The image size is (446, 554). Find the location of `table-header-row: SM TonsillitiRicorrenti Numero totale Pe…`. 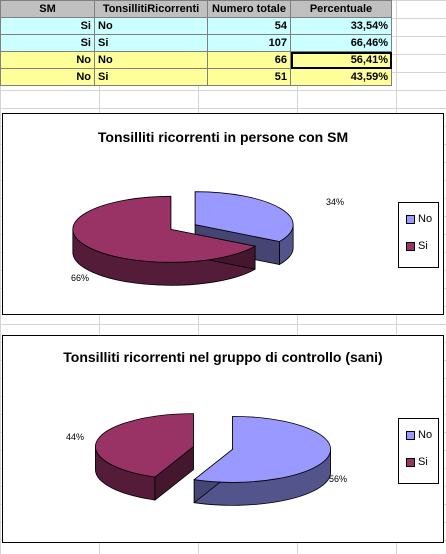

table-header-row: SM TonsillitiRicorrenti Numero totale Pe… is located at coordinates (196, 9).